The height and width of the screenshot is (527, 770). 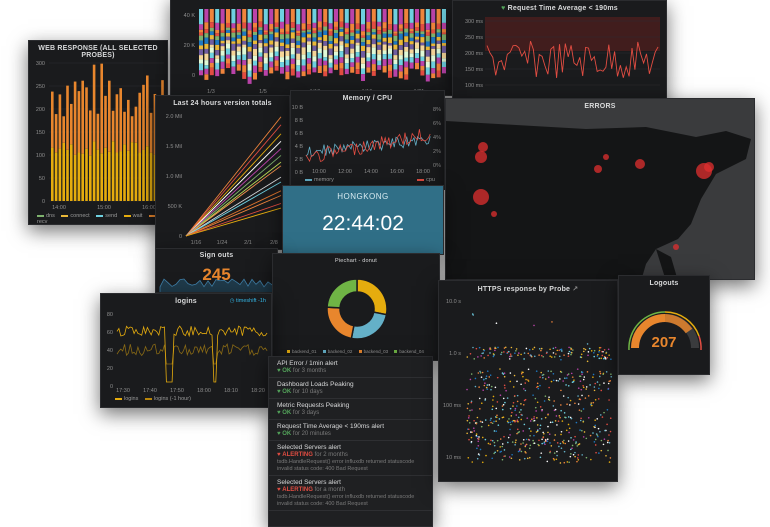 I want to click on alert-item: Dashboard Loads Peaking ♥ OK for 10 days, so click(x=350, y=388).